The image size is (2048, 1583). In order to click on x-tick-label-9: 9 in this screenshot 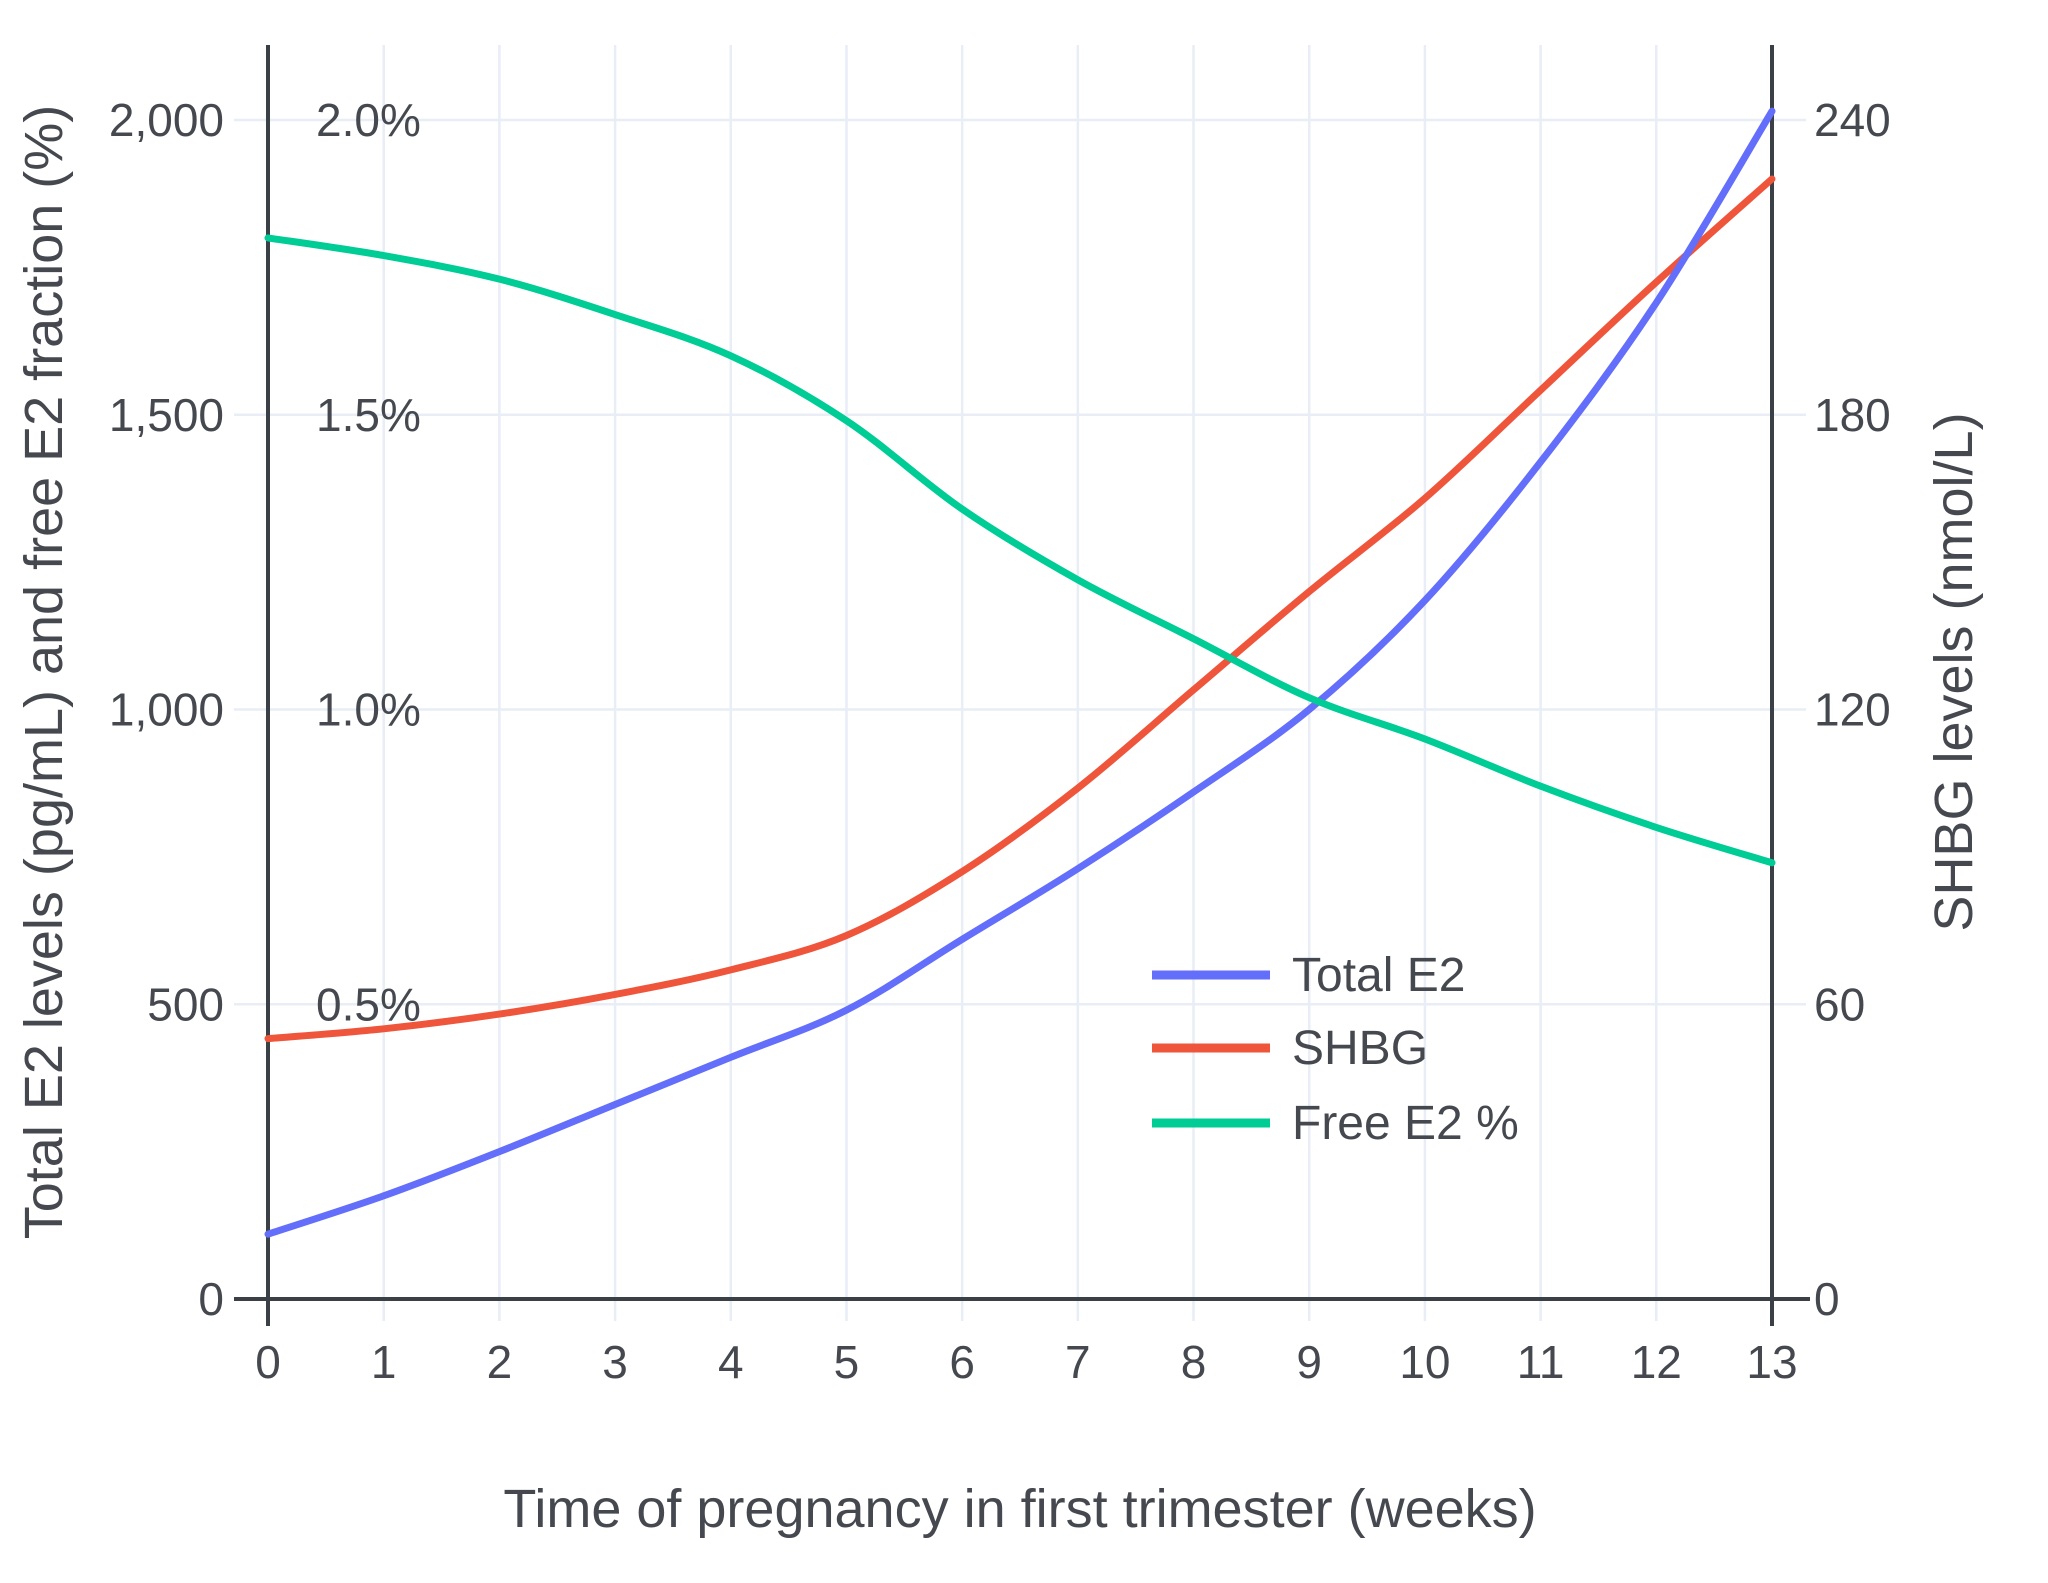, I will do `click(1309, 1362)`.